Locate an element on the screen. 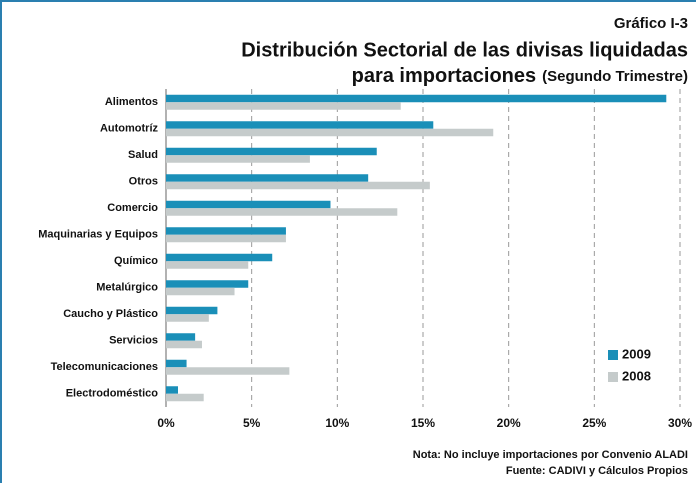 The image size is (696, 483). x-tick-label: 25% is located at coordinates (594, 423).